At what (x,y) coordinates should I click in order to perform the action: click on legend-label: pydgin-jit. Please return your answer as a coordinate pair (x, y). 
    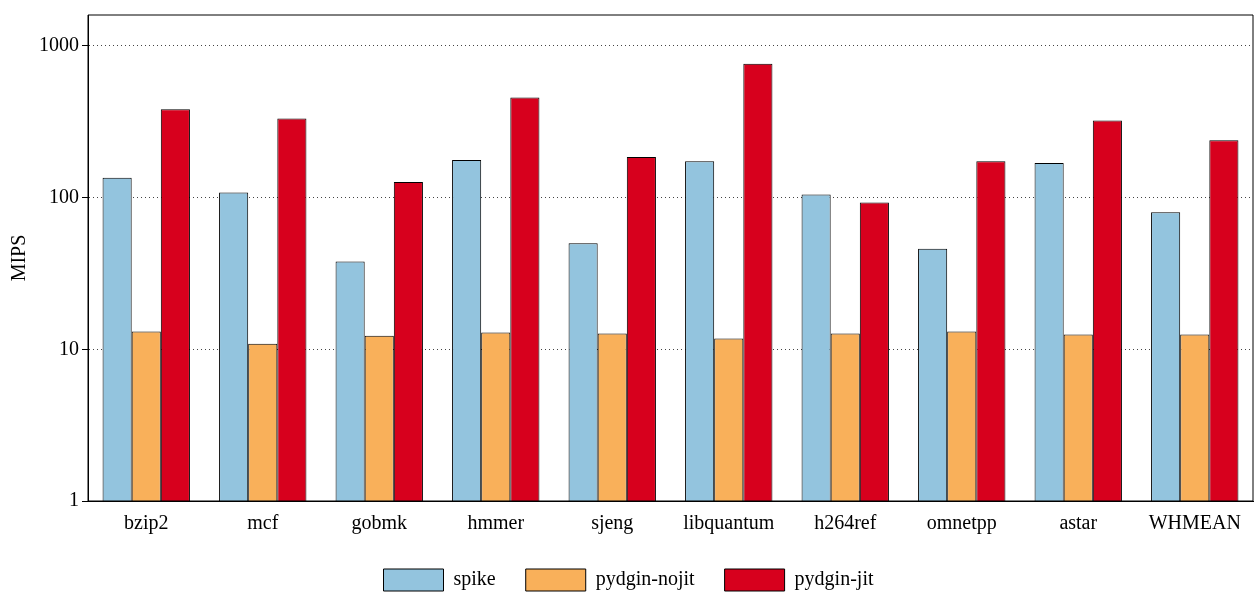
    Looking at the image, I should click on (834, 579).